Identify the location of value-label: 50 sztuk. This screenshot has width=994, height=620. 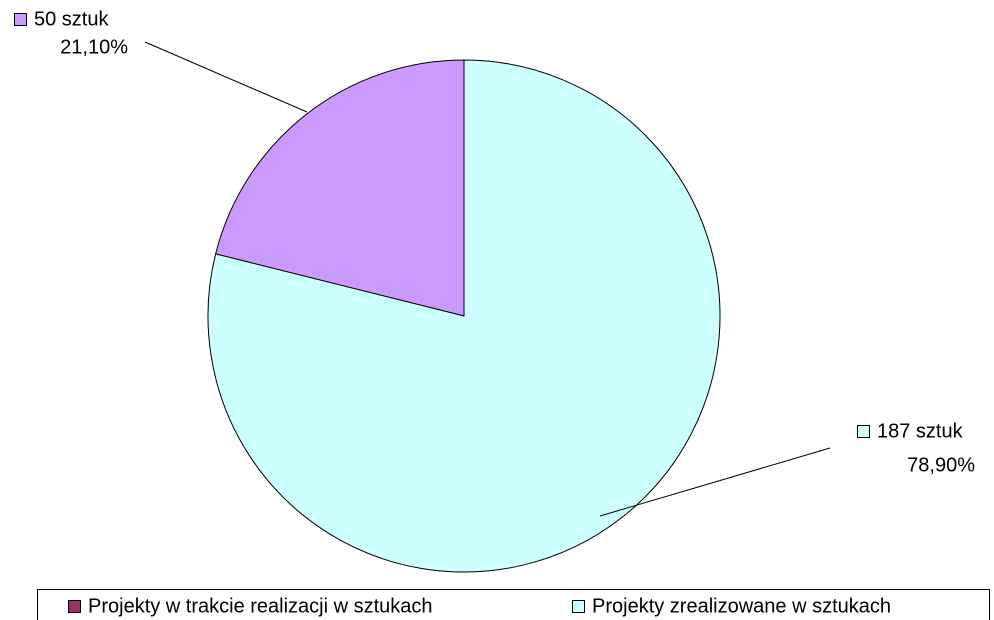
(71, 19).